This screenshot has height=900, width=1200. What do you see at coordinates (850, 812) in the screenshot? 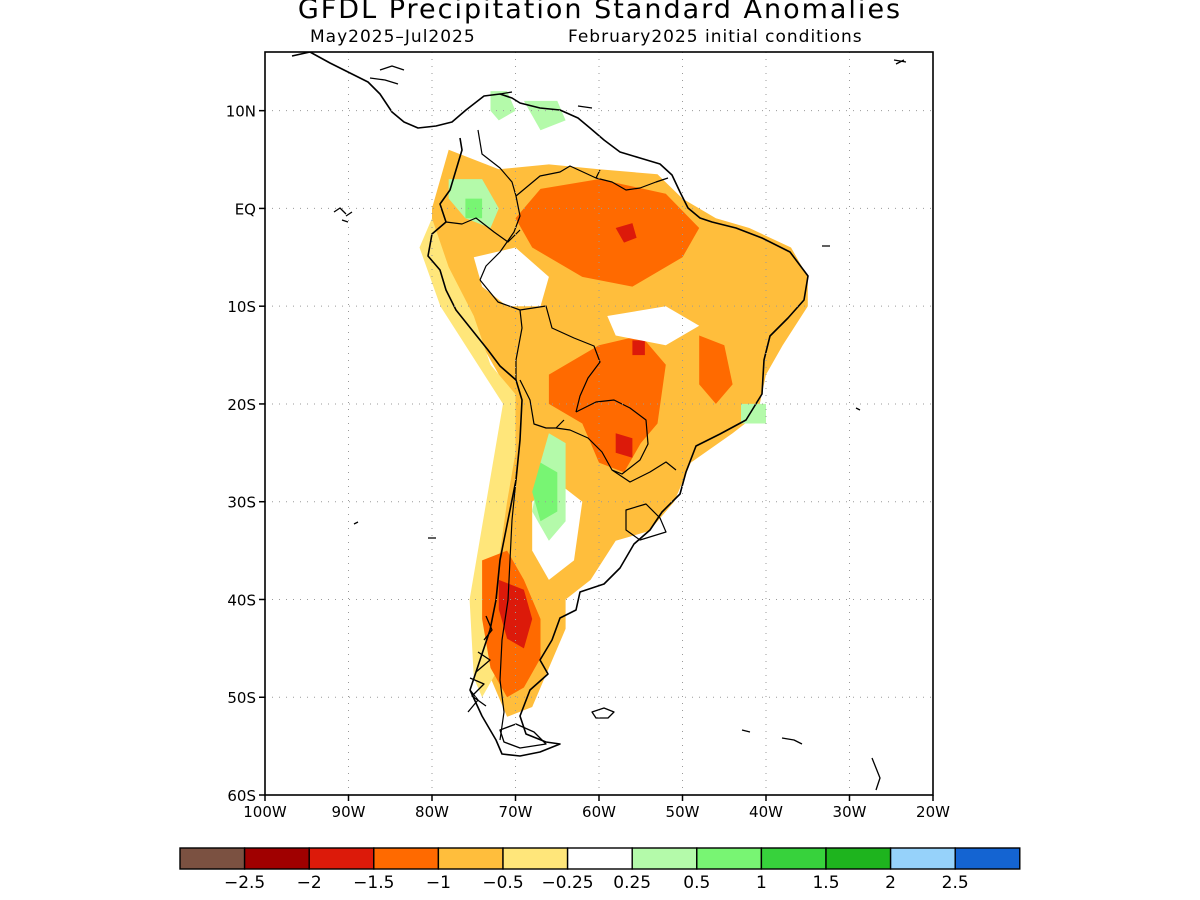
I see `lon-tick-label: 30W` at bounding box center [850, 812].